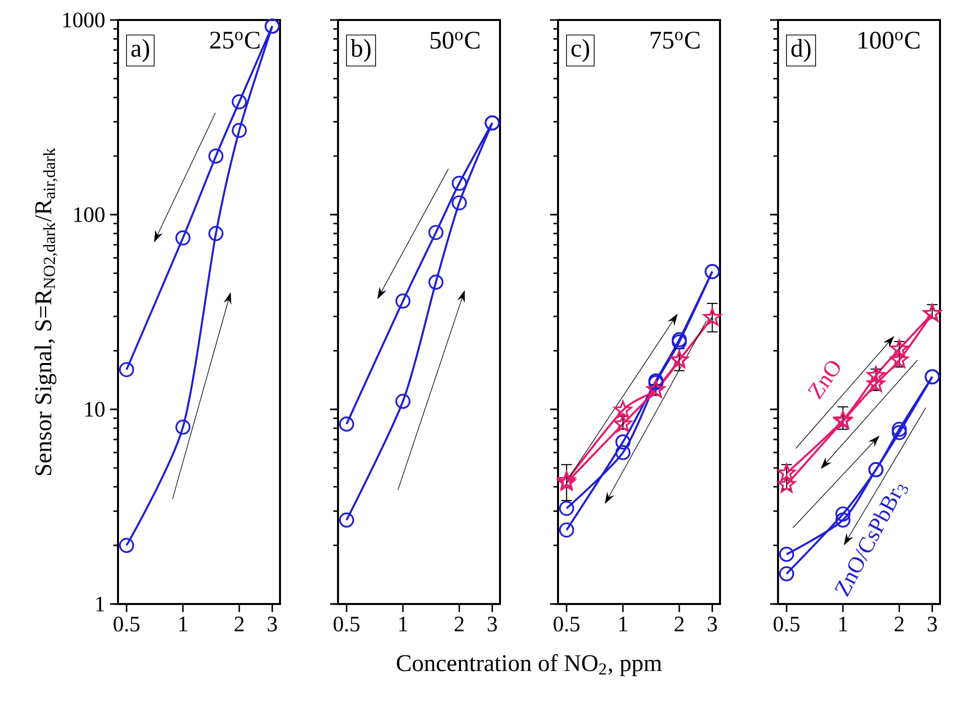 The image size is (969, 710). I want to click on annotation: d), so click(800, 50).